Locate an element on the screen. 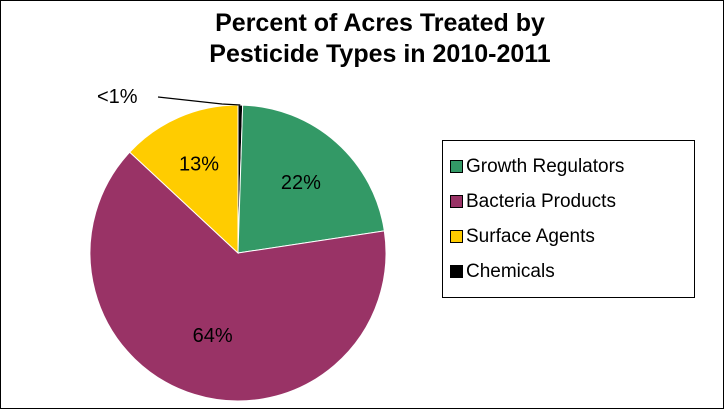 This screenshot has height=409, width=724. legend-item-growth-regulators: Growth Regulators is located at coordinates (572, 166).